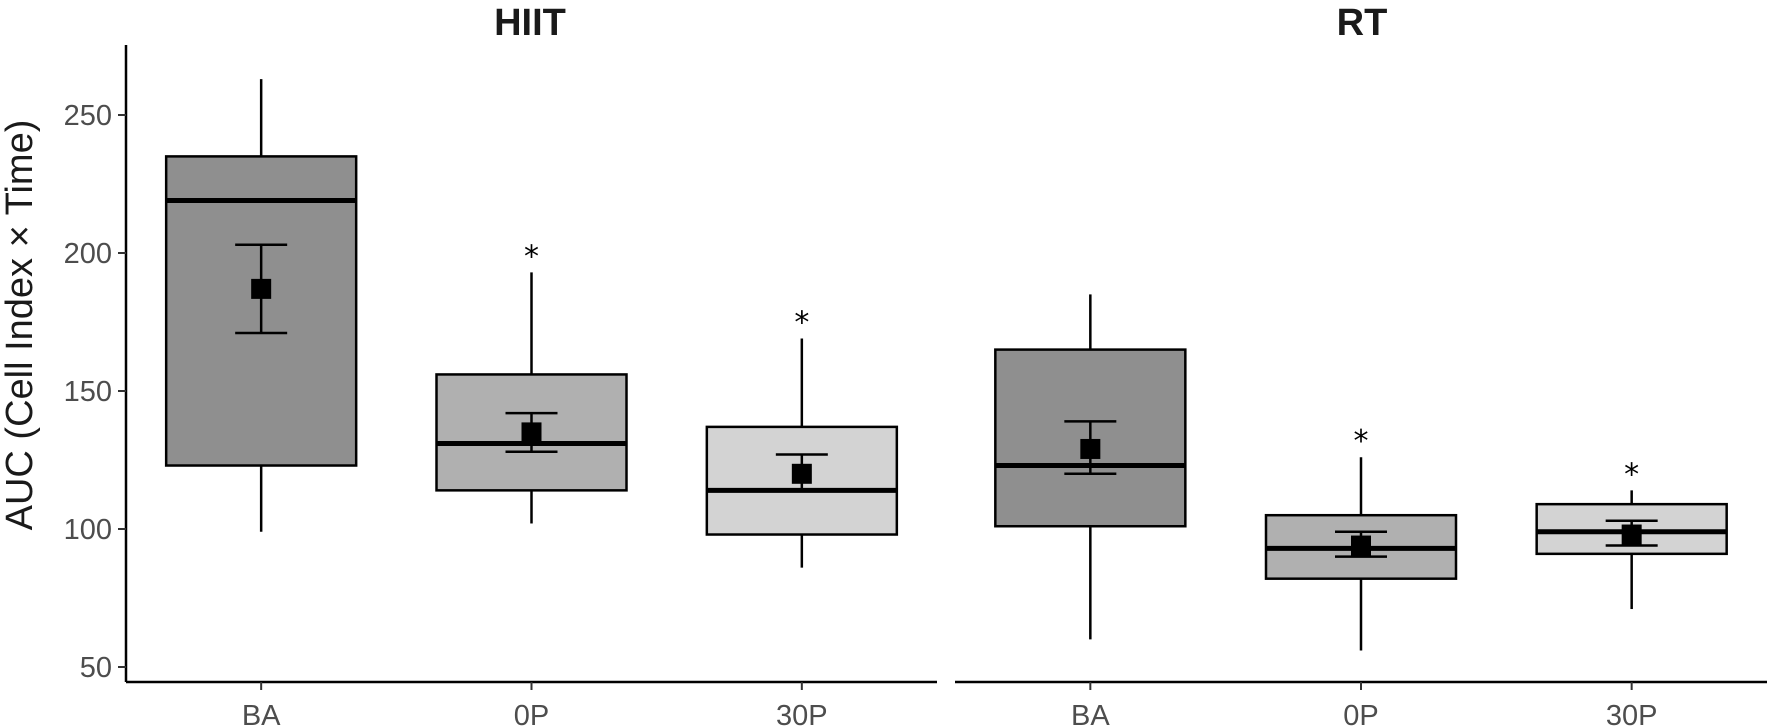 The height and width of the screenshot is (728, 1769). Describe the element at coordinates (88, 116) in the screenshot. I see `y-tick-label: 250` at that location.